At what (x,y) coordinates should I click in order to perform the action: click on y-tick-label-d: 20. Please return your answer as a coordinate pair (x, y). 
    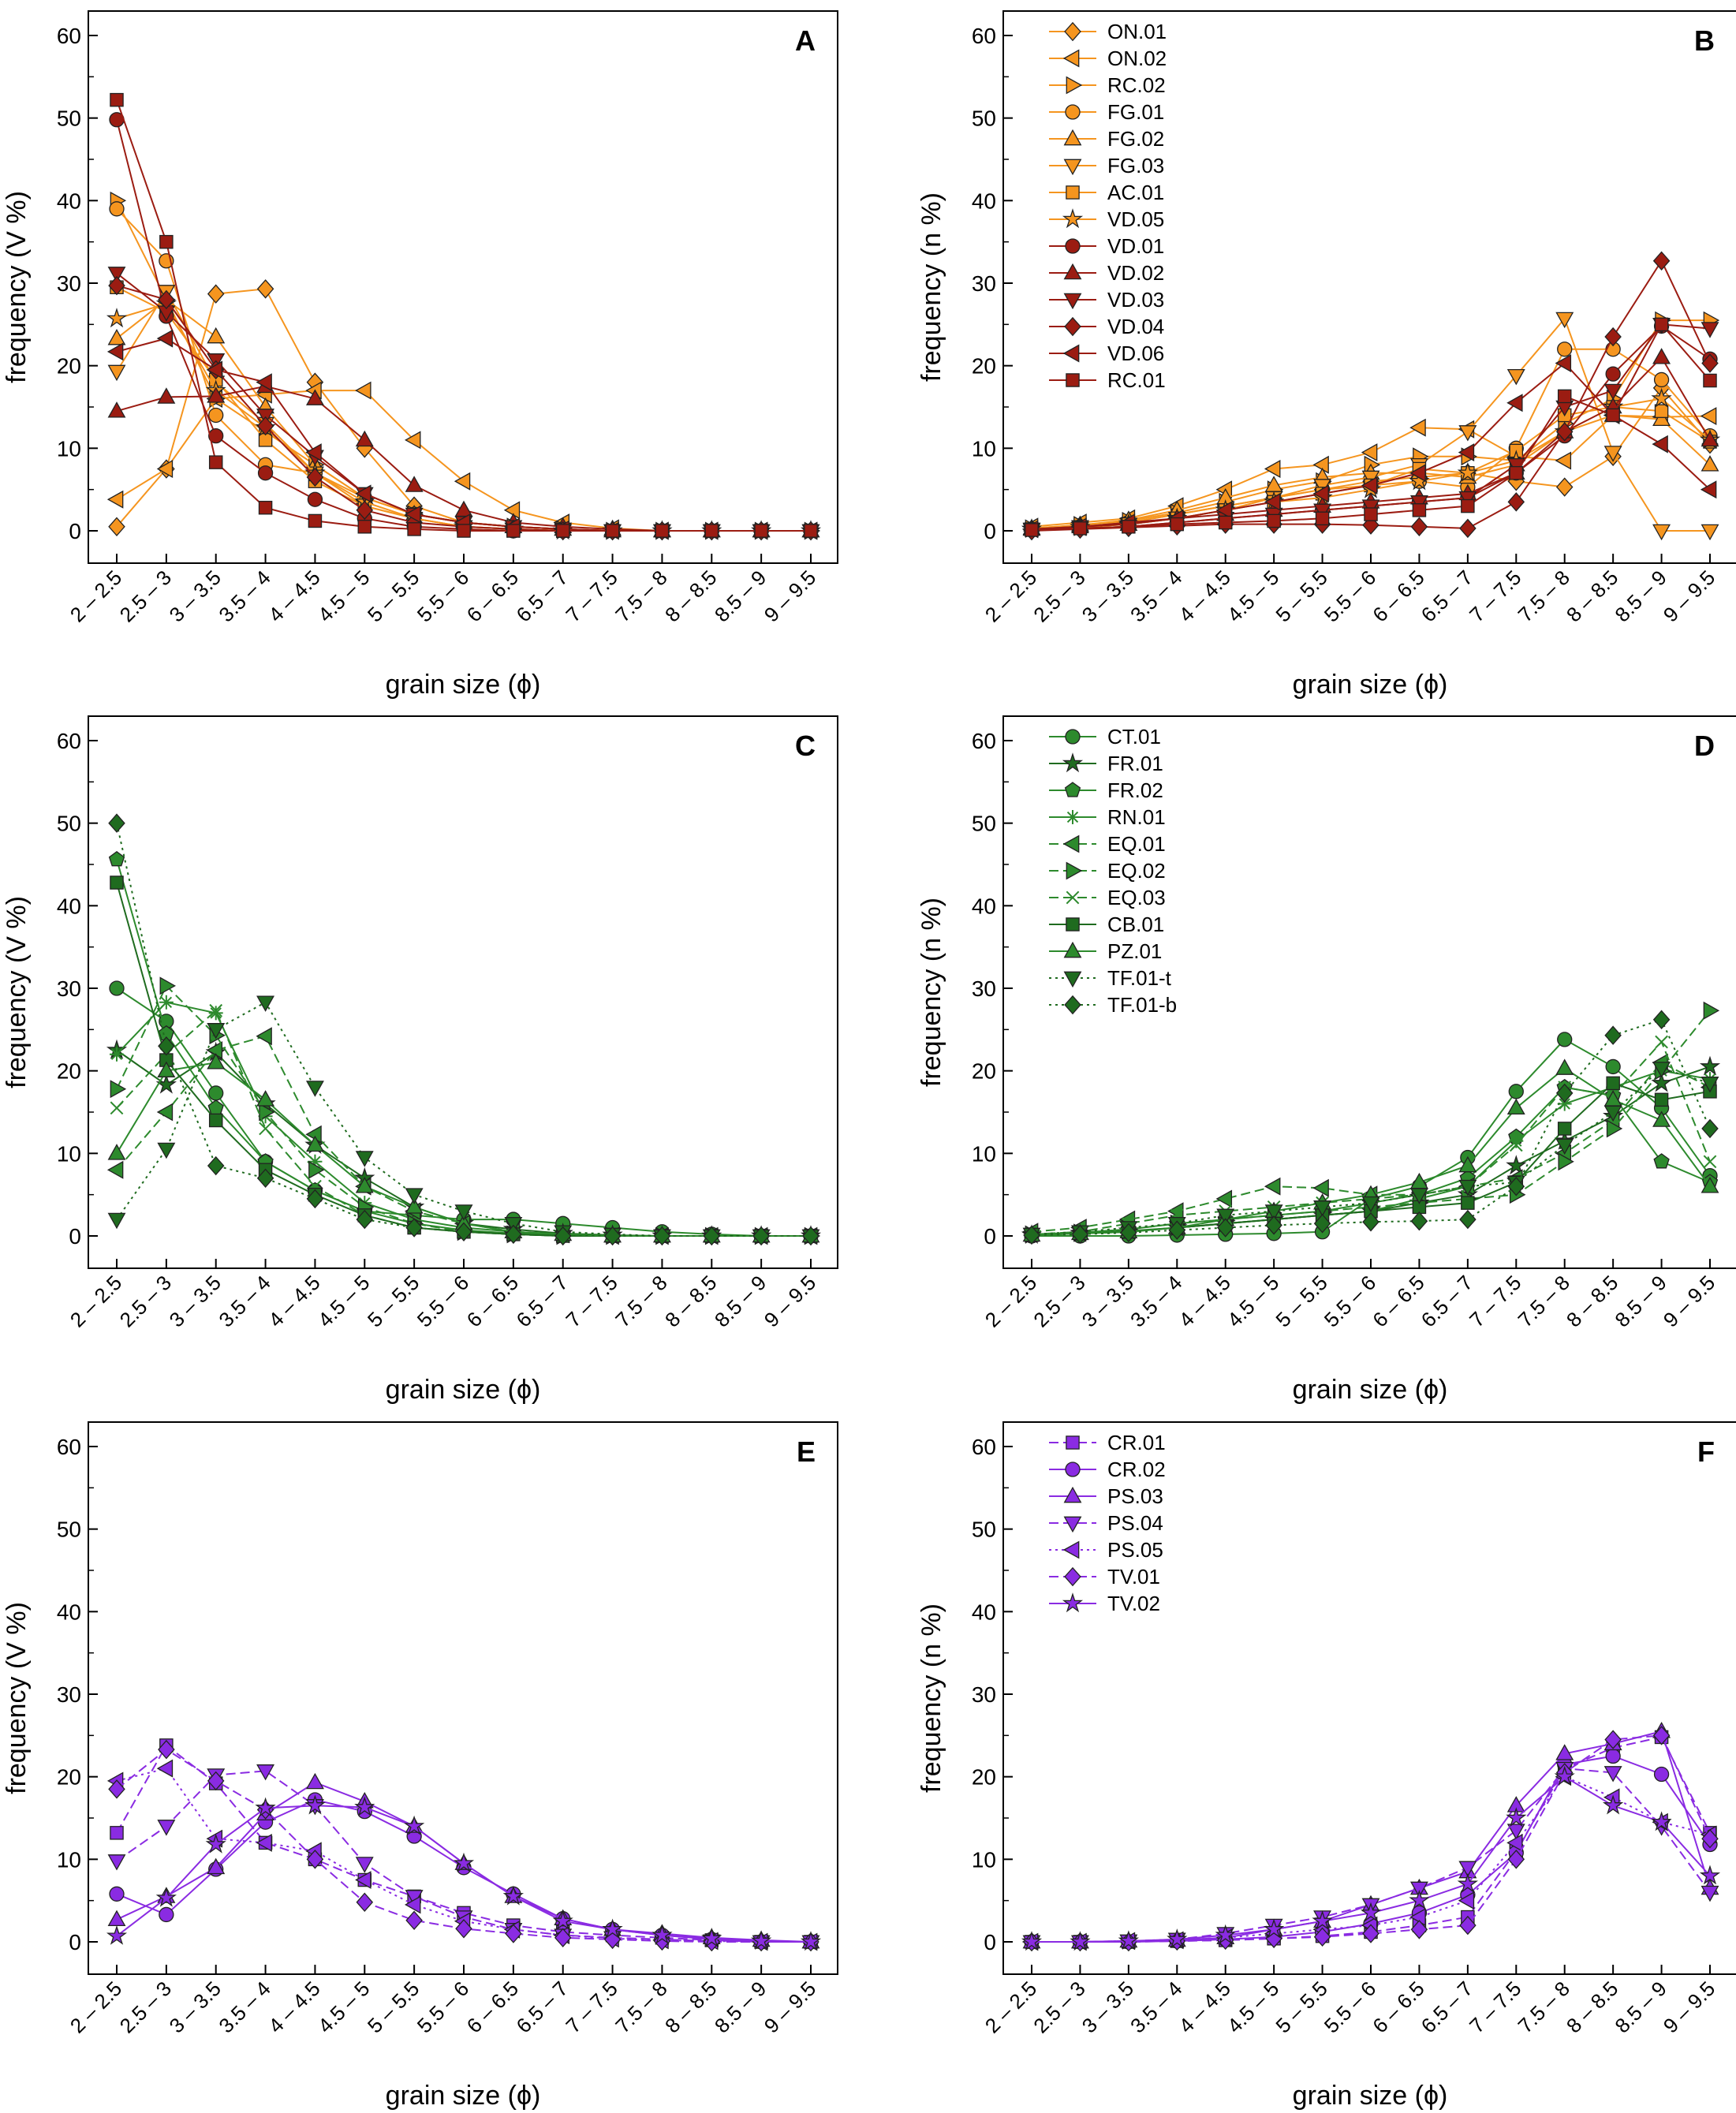
    Looking at the image, I should click on (984, 1071).